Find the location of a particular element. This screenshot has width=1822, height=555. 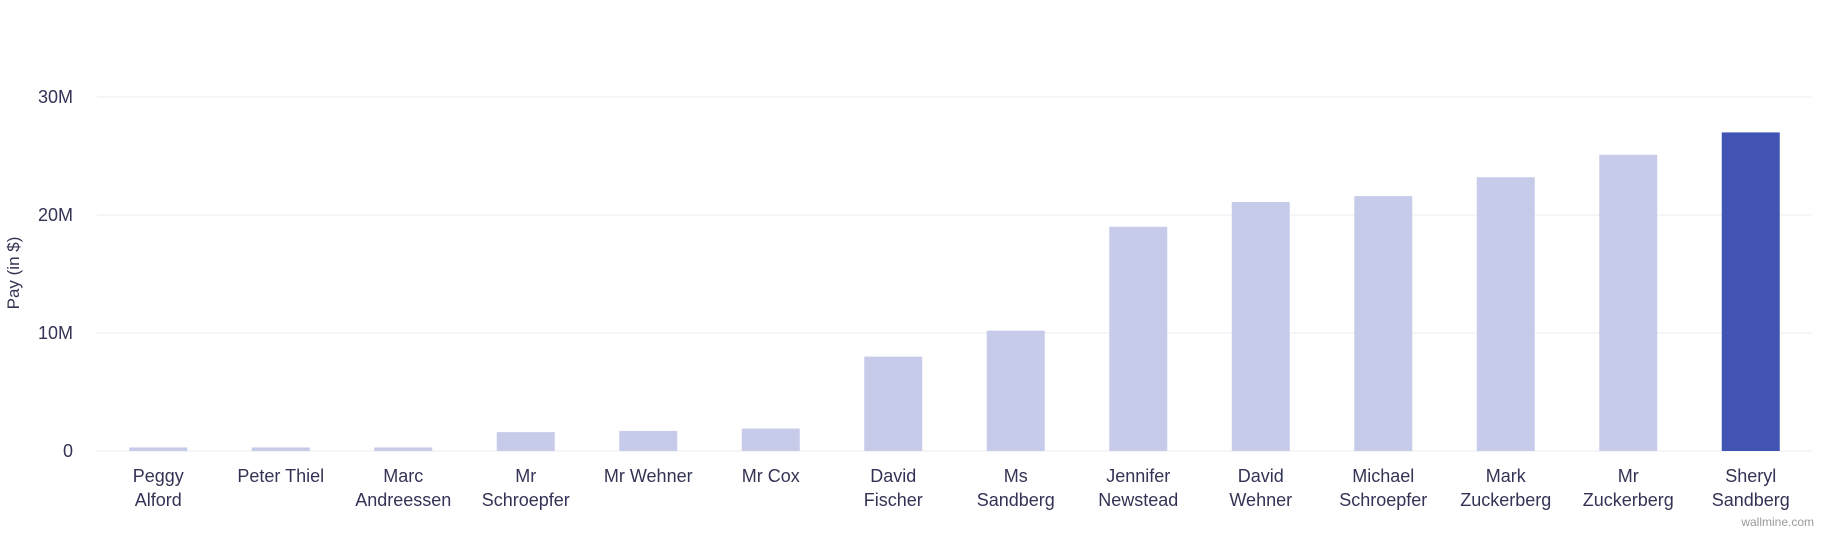

x-category-label-line: Peggy is located at coordinates (158, 476).